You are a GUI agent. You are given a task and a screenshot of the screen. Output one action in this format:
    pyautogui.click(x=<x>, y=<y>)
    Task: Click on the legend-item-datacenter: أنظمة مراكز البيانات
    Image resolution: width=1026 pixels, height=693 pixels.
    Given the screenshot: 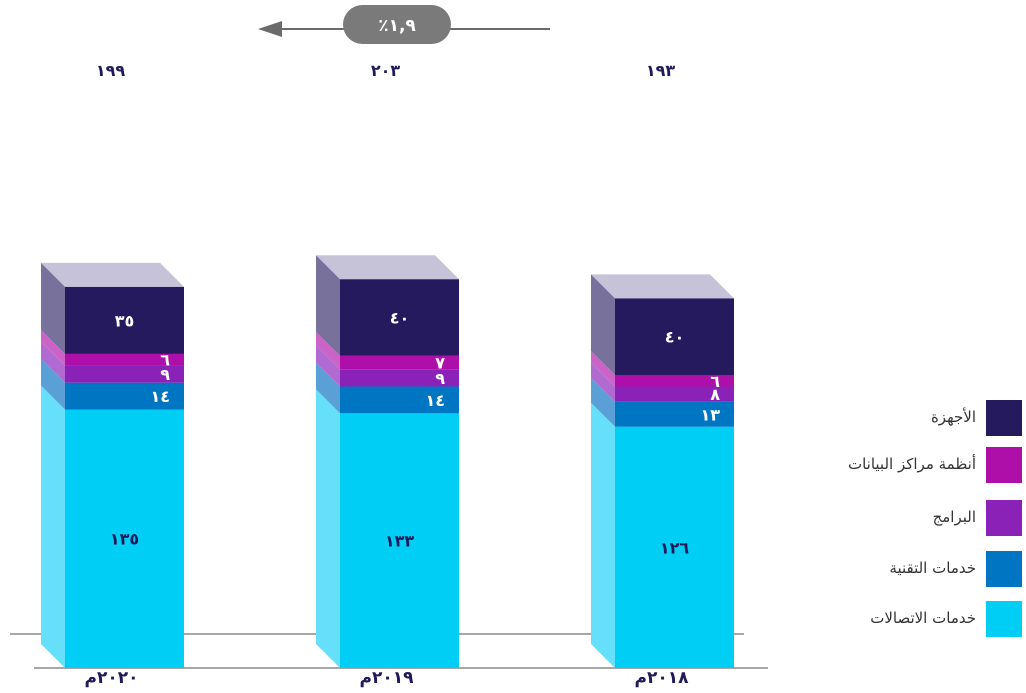 What is the action you would take?
    pyautogui.click(x=911, y=465)
    